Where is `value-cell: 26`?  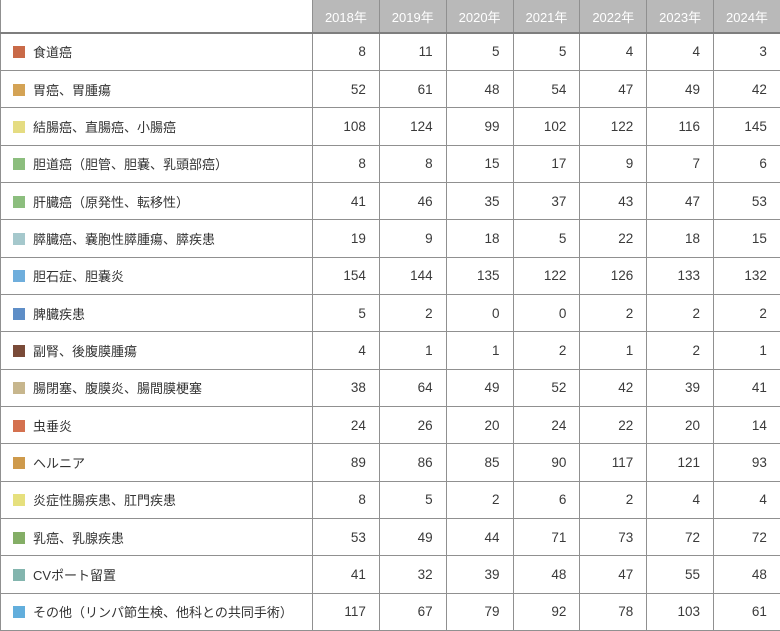
value-cell: 26 is located at coordinates (412, 425).